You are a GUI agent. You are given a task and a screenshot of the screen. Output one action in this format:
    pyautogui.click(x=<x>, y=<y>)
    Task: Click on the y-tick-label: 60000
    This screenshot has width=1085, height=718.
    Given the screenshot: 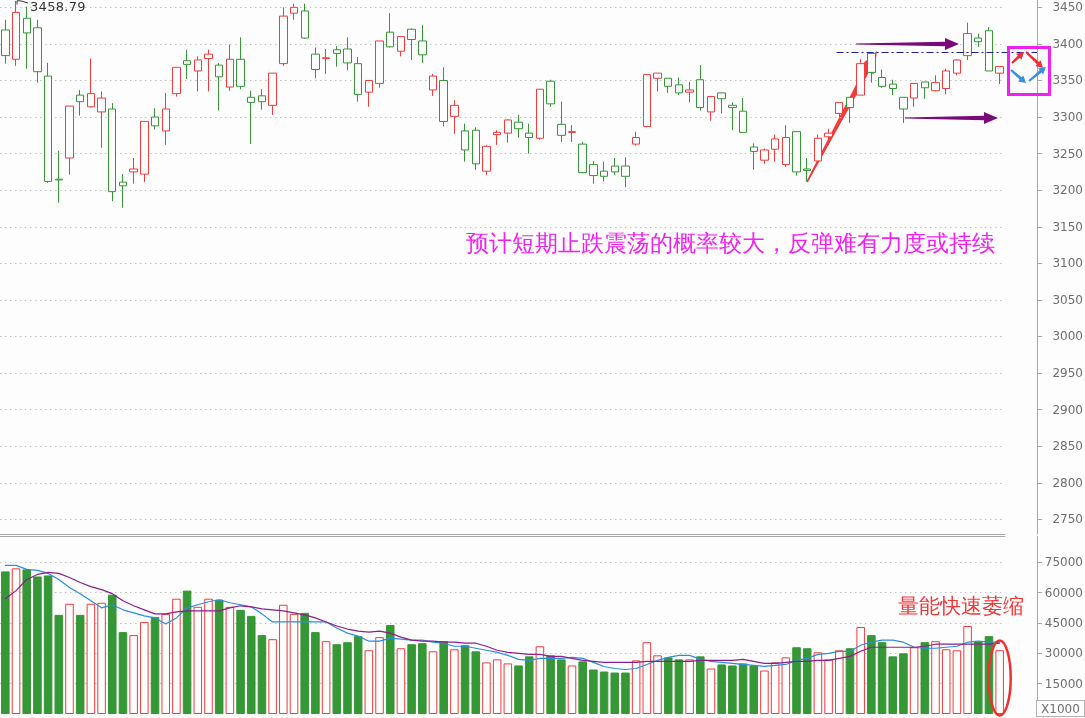 What is the action you would take?
    pyautogui.click(x=1063, y=592)
    